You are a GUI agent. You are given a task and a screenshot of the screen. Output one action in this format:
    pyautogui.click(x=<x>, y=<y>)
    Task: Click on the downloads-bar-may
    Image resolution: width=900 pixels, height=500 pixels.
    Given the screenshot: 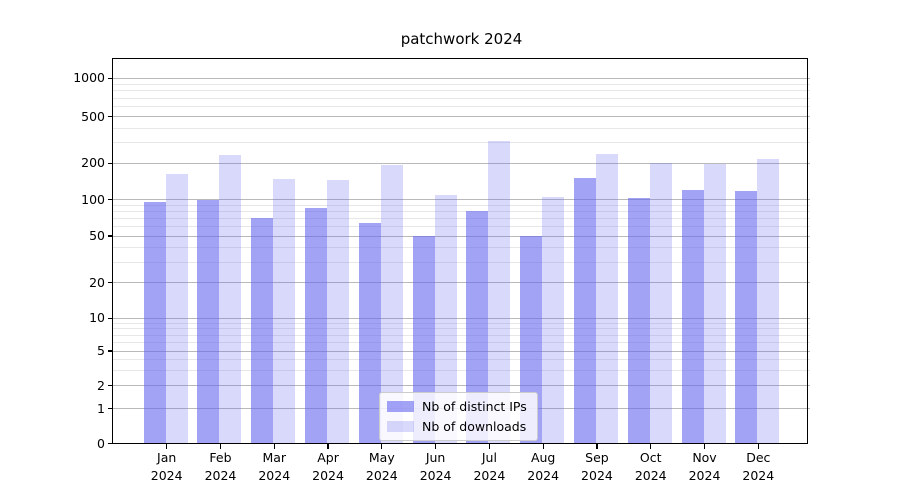 What is the action you would take?
    pyautogui.click(x=391, y=304)
    